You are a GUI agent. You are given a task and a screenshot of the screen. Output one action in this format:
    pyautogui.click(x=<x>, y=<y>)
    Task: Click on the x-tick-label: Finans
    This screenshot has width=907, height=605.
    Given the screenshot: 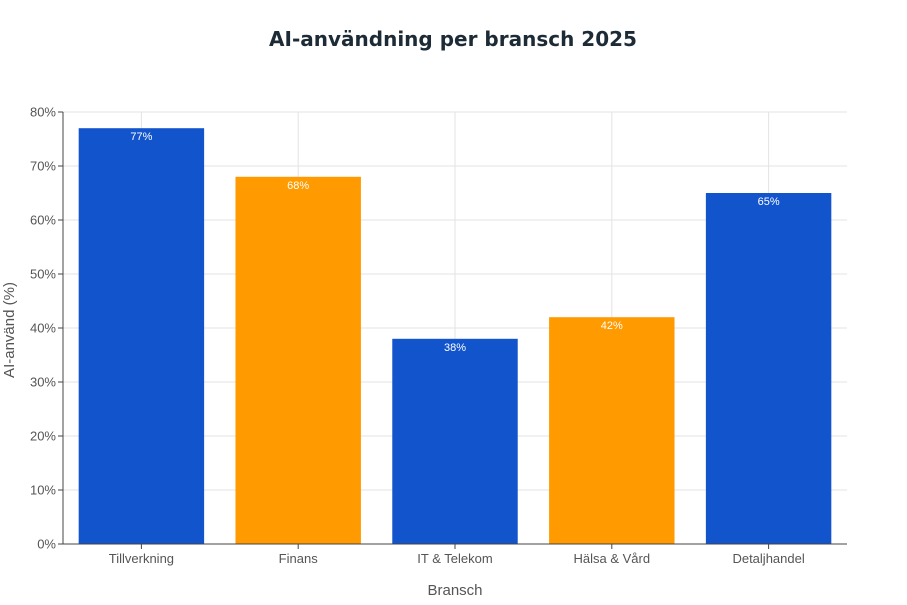 What is the action you would take?
    pyautogui.click(x=299, y=558)
    